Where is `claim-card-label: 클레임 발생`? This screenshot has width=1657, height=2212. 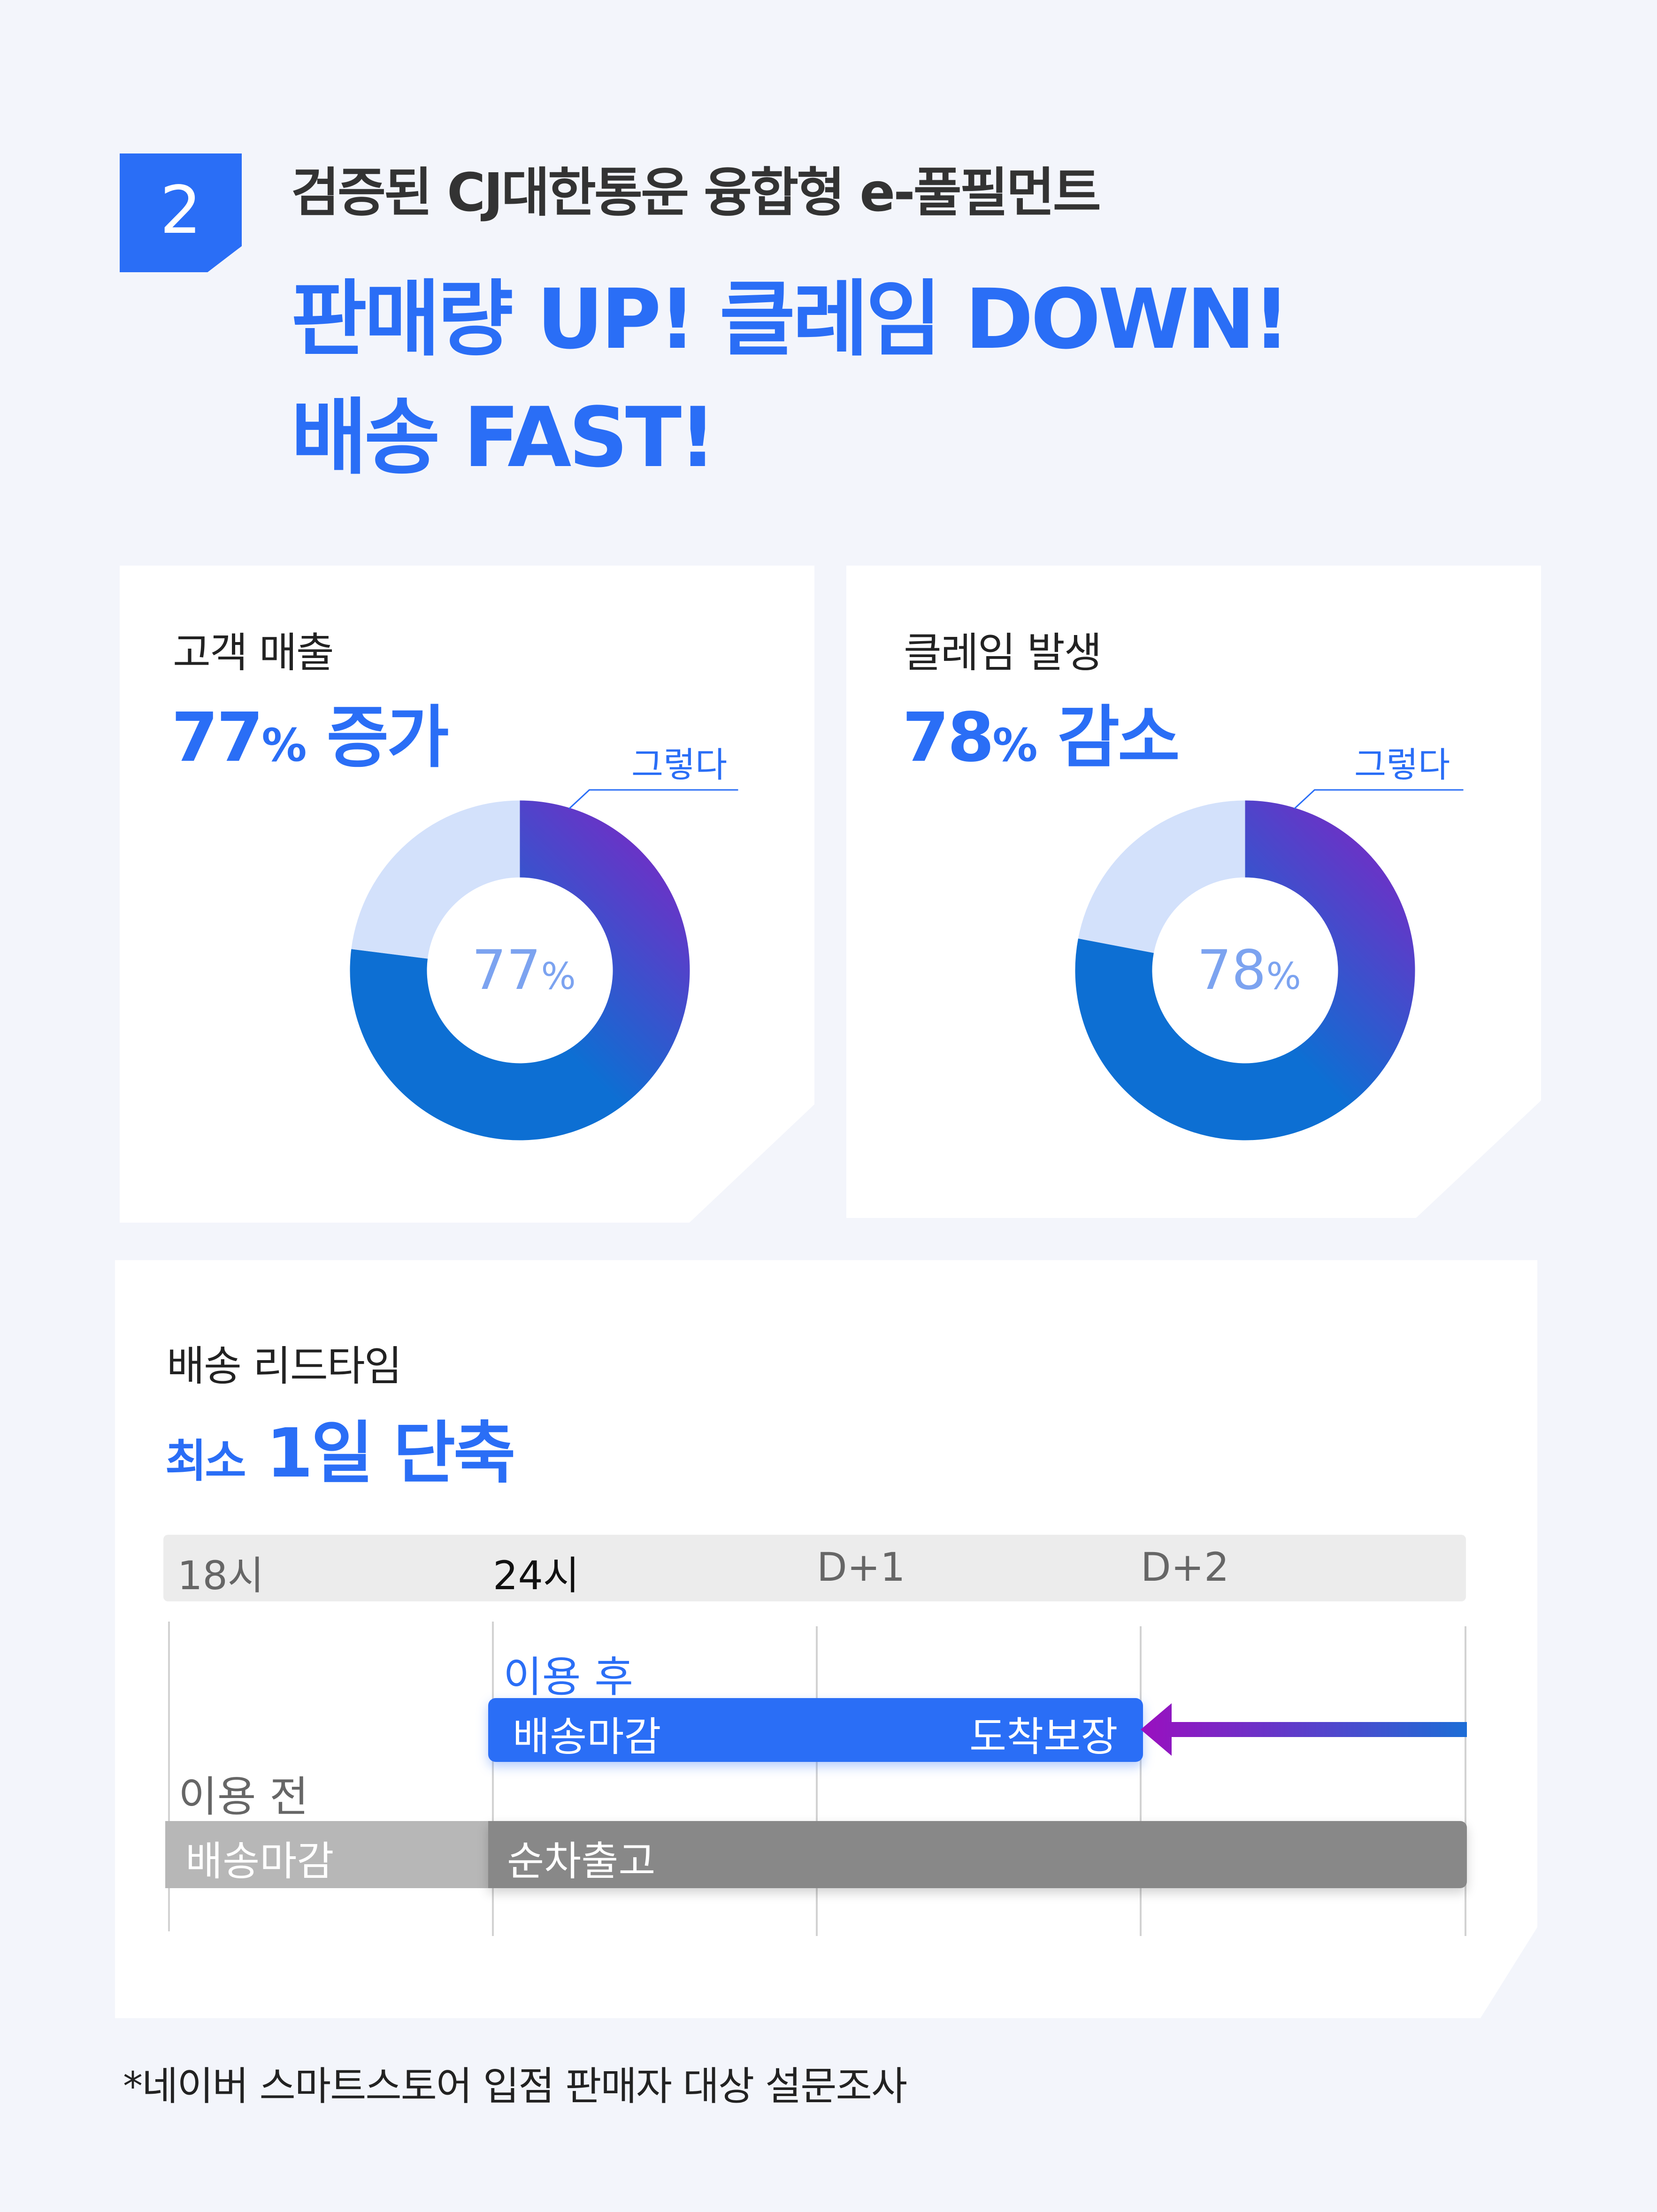 claim-card-label: 클레임 발생 is located at coordinates (1003, 652).